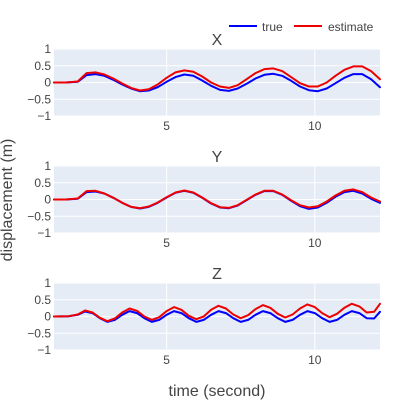 The height and width of the screenshot is (400, 400). I want to click on subplot-title: Z, so click(217, 274).